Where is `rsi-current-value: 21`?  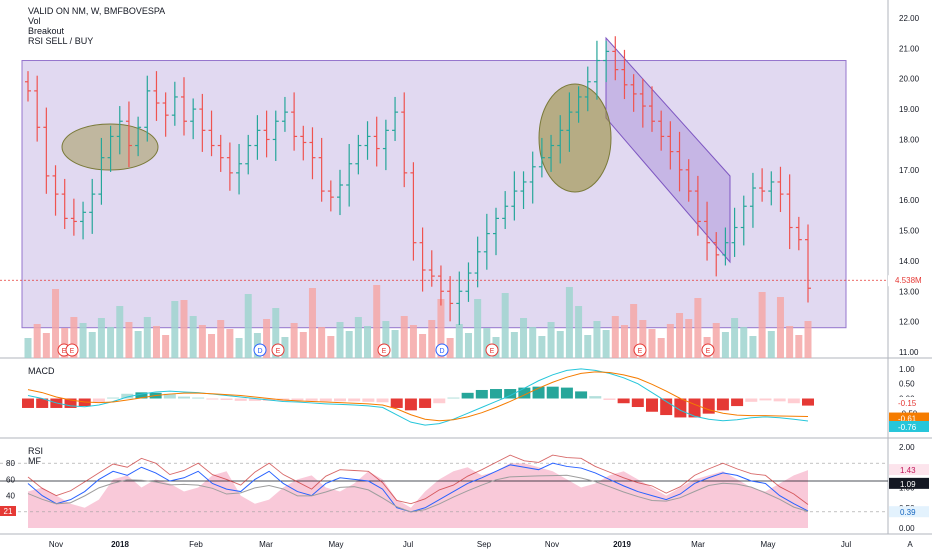
rsi-current-value: 21 is located at coordinates (8, 511).